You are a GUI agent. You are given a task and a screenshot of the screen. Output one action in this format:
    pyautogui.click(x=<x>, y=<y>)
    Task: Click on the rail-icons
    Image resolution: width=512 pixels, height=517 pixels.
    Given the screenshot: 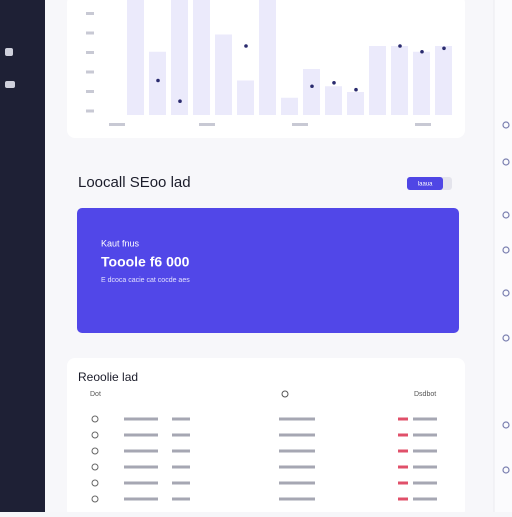 What is the action you would take?
    pyautogui.click(x=506, y=297)
    